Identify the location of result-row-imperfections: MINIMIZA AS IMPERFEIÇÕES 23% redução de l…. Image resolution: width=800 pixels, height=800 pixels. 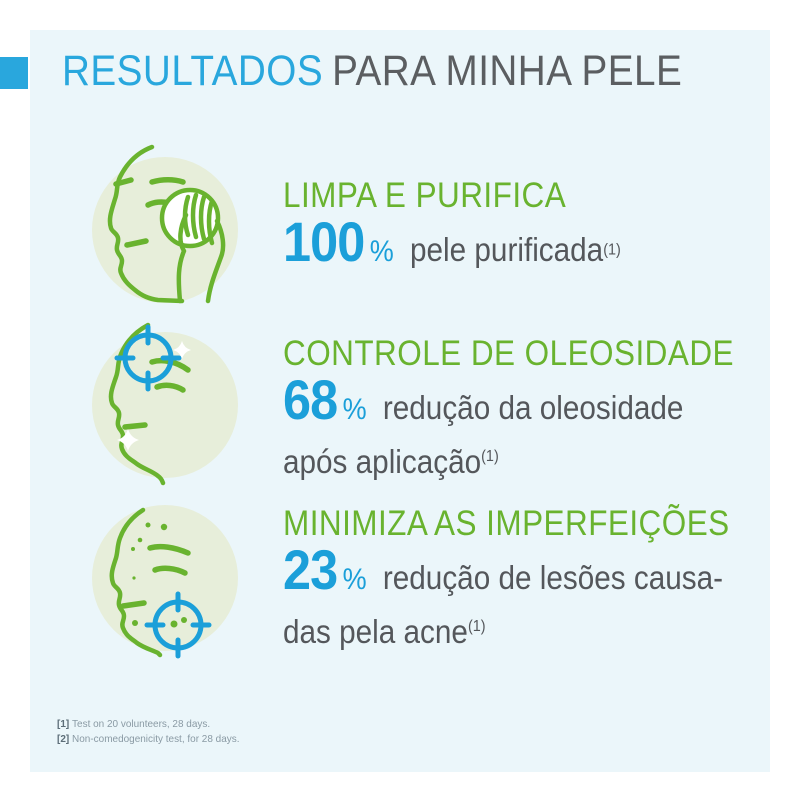
(531, 579).